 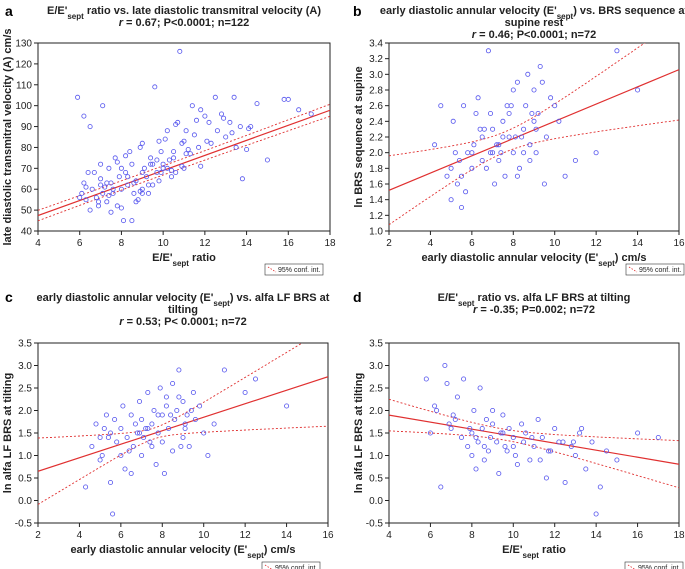 What do you see at coordinates (27, 169) in the screenshot?
I see `y-tick-label: 70` at bounding box center [27, 169].